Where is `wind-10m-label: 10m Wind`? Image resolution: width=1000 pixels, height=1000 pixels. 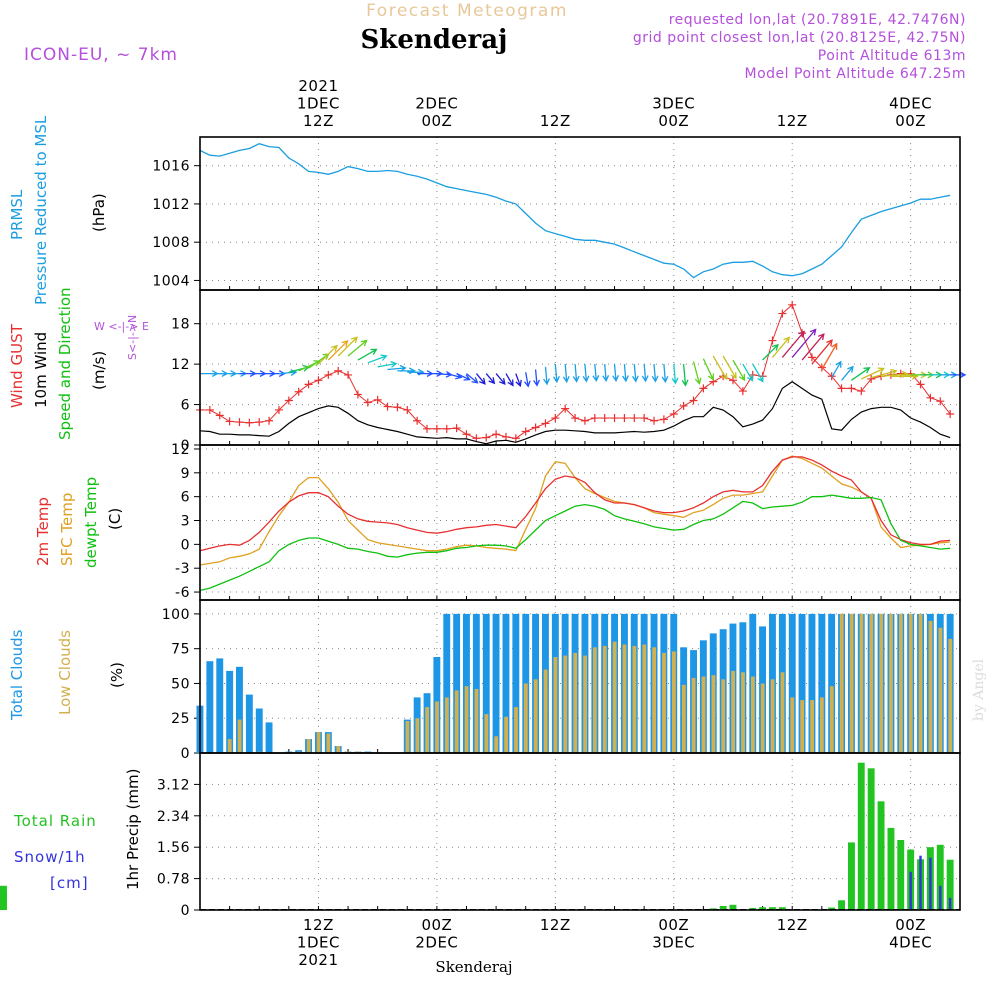 wind-10m-label: 10m Wind is located at coordinates (41, 370).